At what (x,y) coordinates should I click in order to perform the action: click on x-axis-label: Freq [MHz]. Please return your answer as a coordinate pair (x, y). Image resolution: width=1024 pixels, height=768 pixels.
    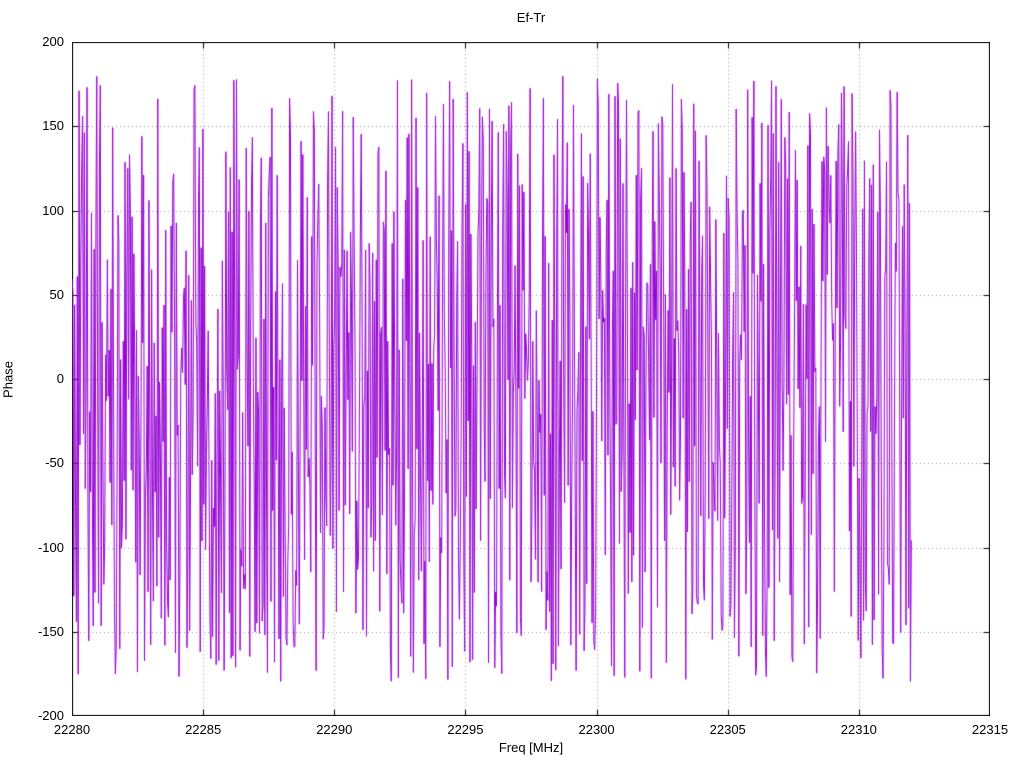
    Looking at the image, I should click on (531, 747).